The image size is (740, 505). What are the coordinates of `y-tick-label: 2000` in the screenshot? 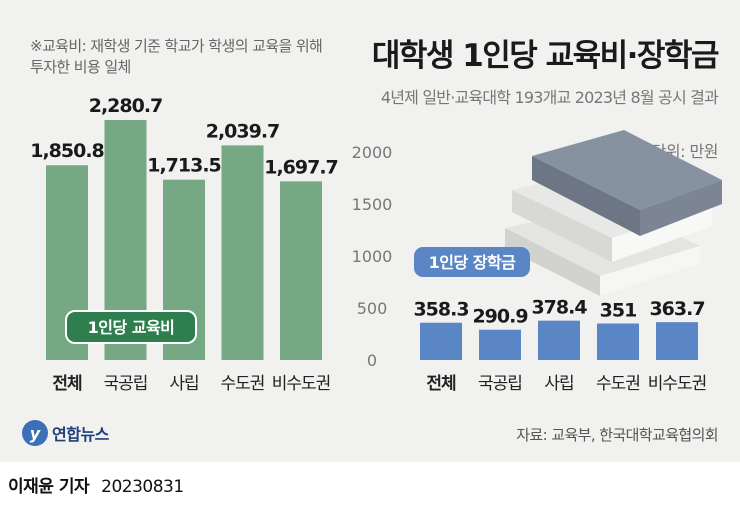 It's located at (372, 152).